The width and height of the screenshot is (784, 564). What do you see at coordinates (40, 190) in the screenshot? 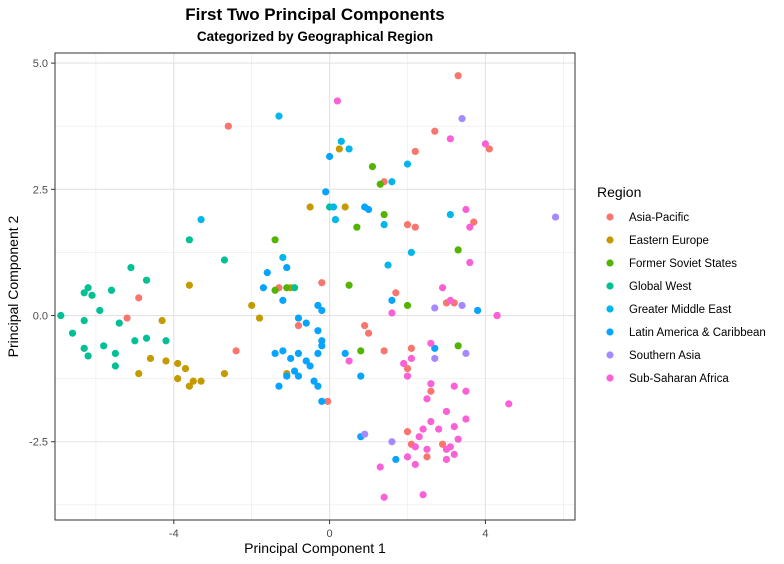
I see `y-tick-label: 2.5` at bounding box center [40, 190].